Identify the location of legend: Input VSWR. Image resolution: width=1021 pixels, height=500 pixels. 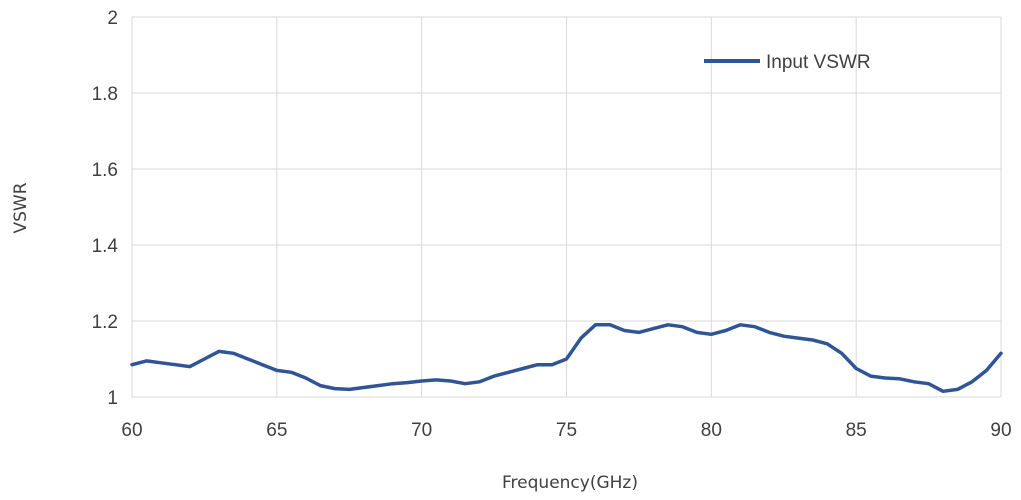
(787, 62).